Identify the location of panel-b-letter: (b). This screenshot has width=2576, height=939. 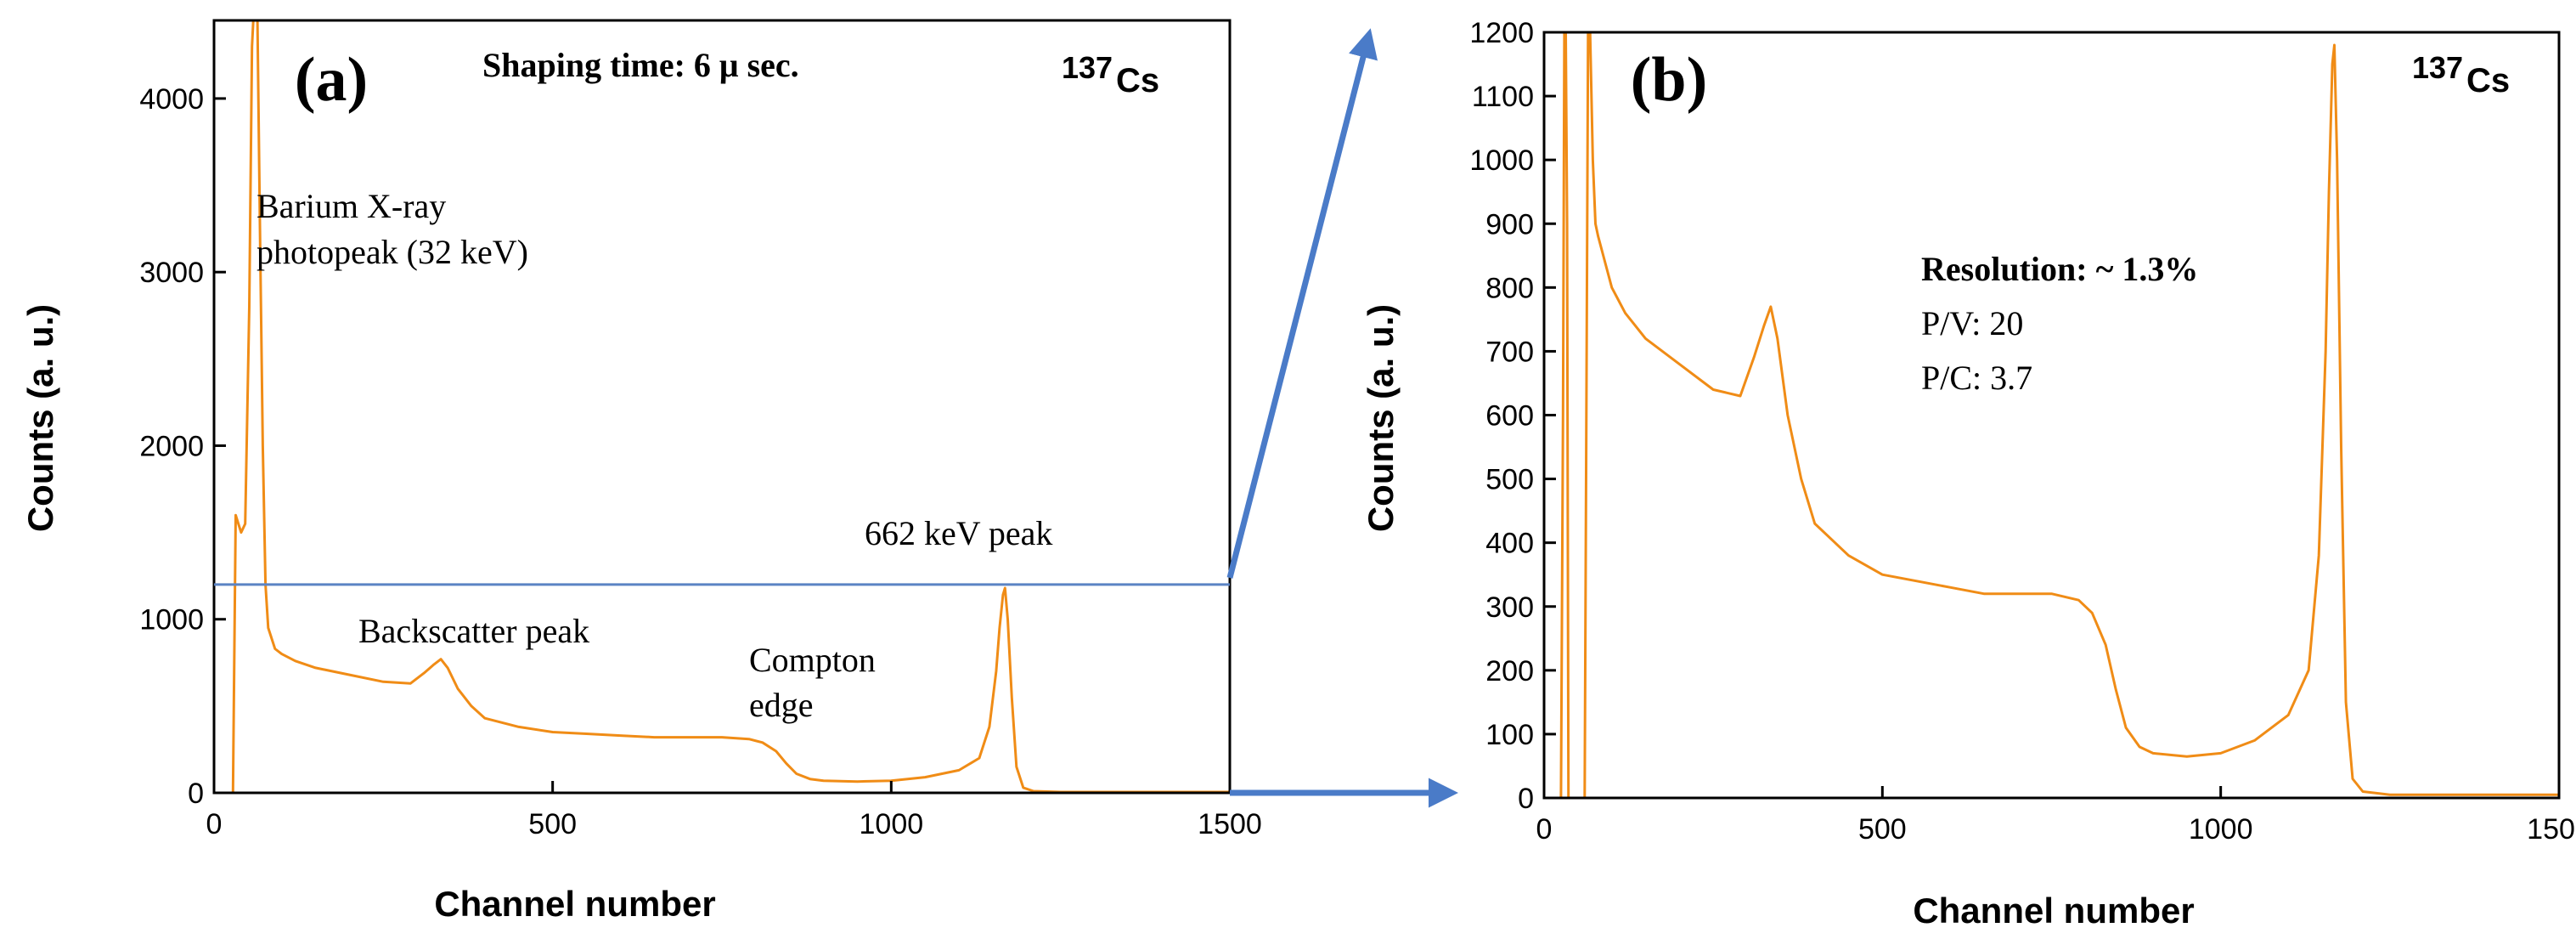
(1669, 80).